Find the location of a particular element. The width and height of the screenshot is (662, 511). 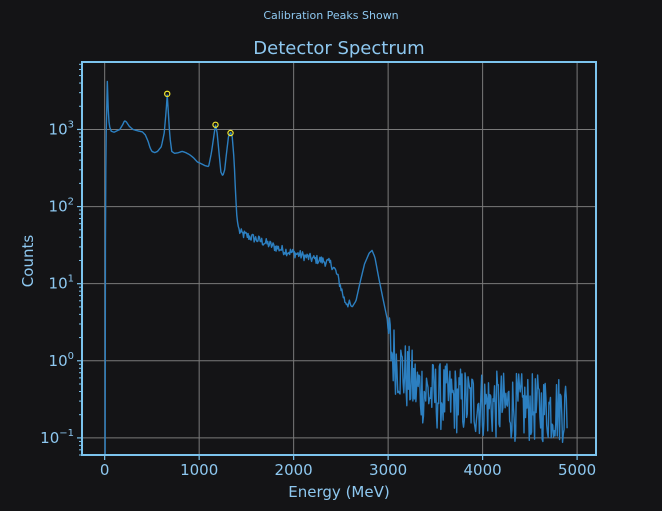

chart-title: Detector Spectrum is located at coordinates (338, 48).